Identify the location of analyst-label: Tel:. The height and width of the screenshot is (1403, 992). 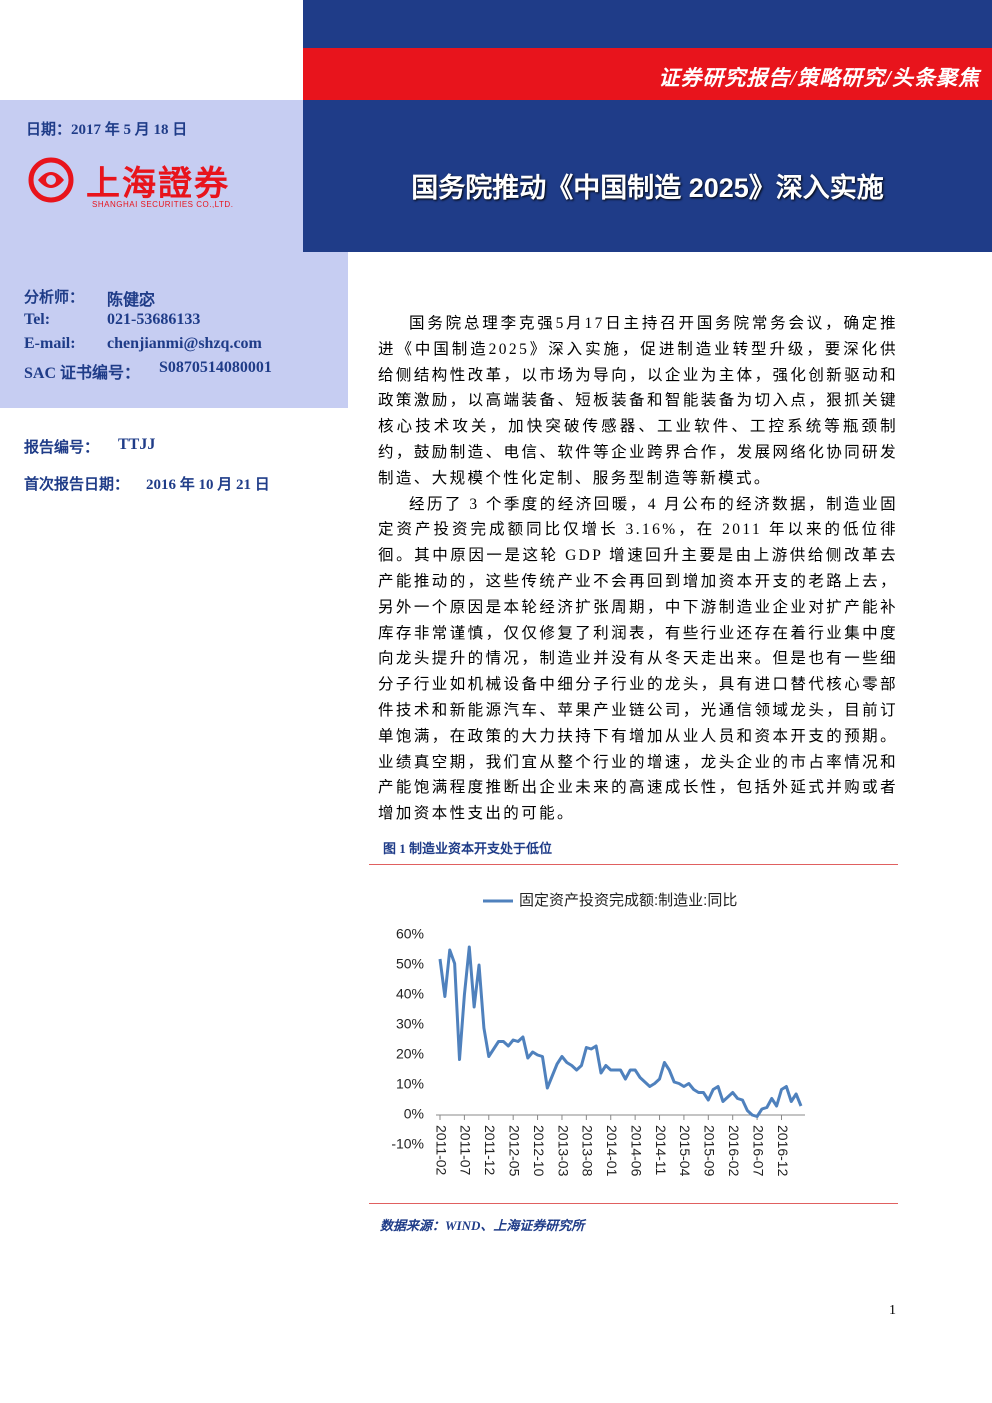
(37, 319).